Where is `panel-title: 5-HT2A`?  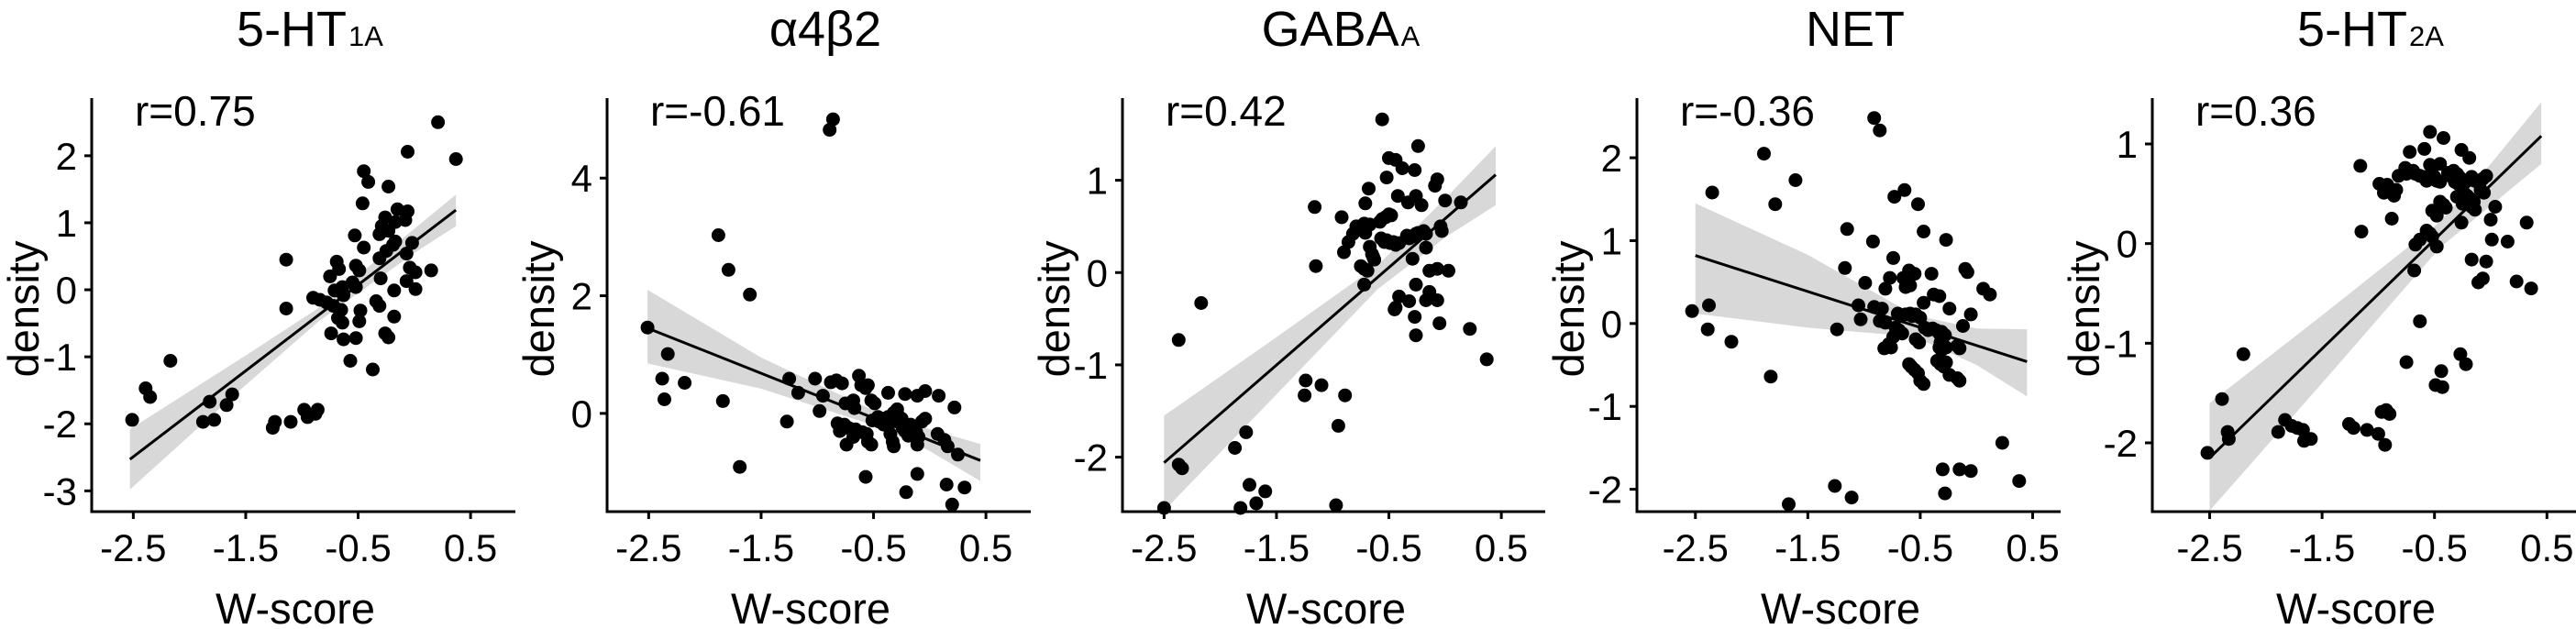 panel-title: 5-HT2A is located at coordinates (2370, 30).